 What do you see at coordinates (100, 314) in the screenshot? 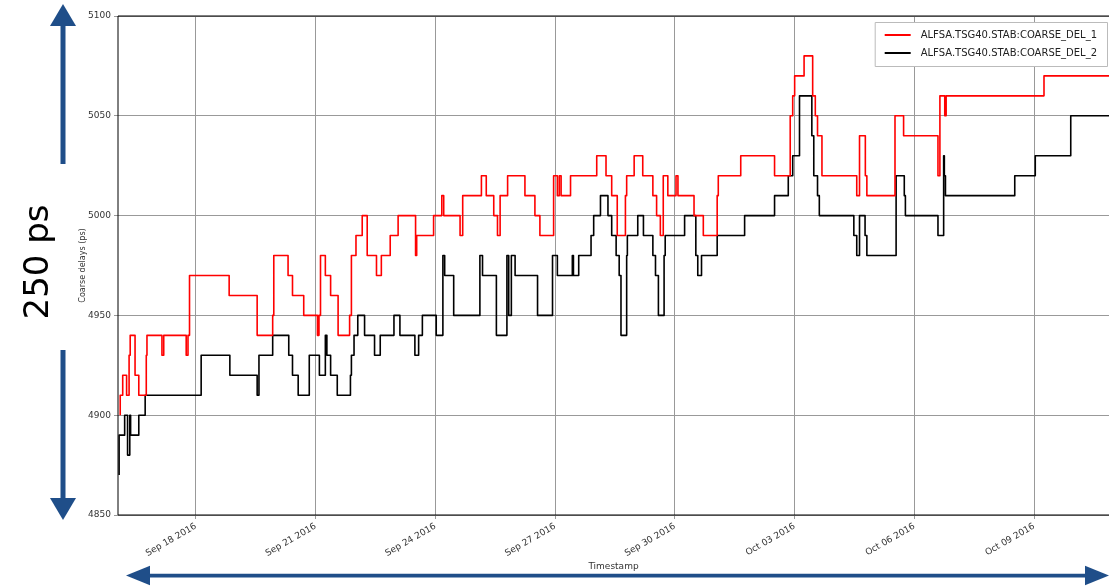
I see `y-tick-label: 4950` at bounding box center [100, 314].